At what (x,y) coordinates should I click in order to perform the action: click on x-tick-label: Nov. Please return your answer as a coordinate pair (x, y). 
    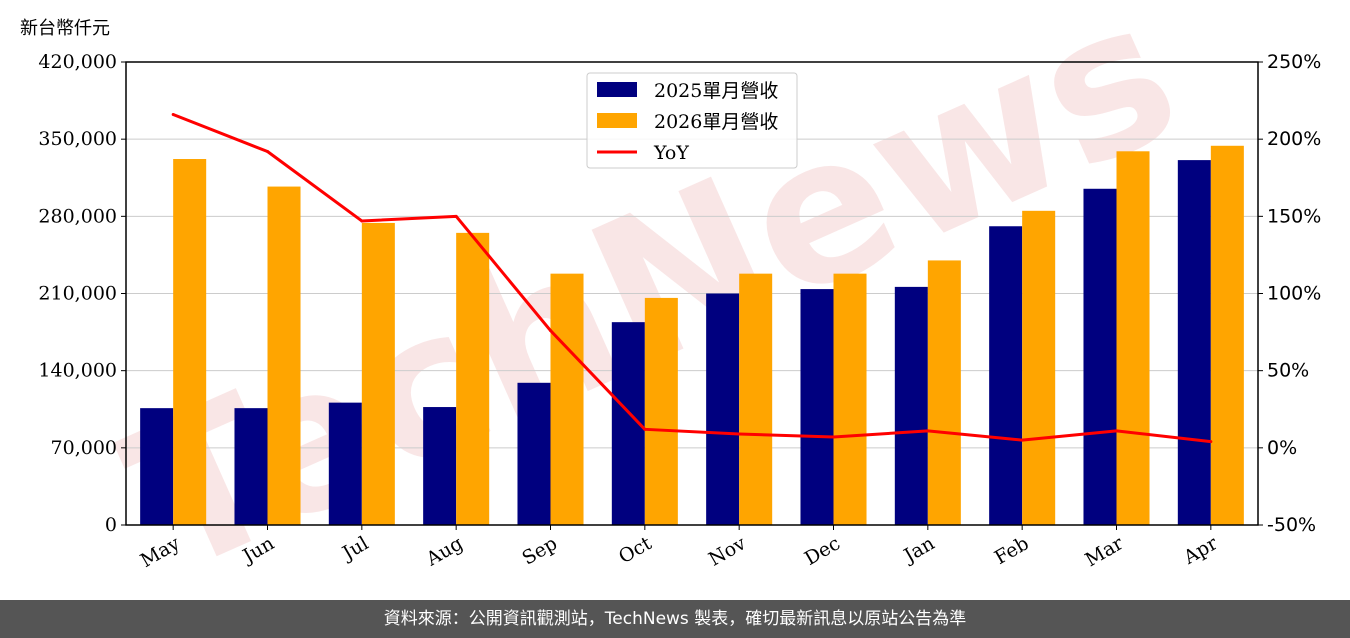
    Looking at the image, I should click on (727, 551).